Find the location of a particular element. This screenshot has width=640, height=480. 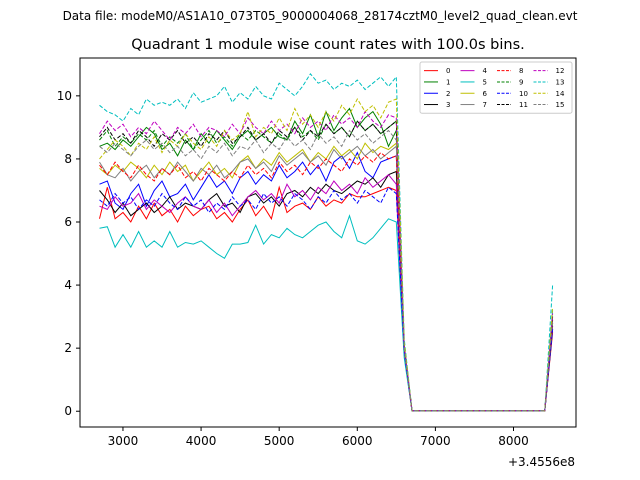

x-axis: 3000 4000 5000 6000 7000 8000 is located at coordinates (318, 437).